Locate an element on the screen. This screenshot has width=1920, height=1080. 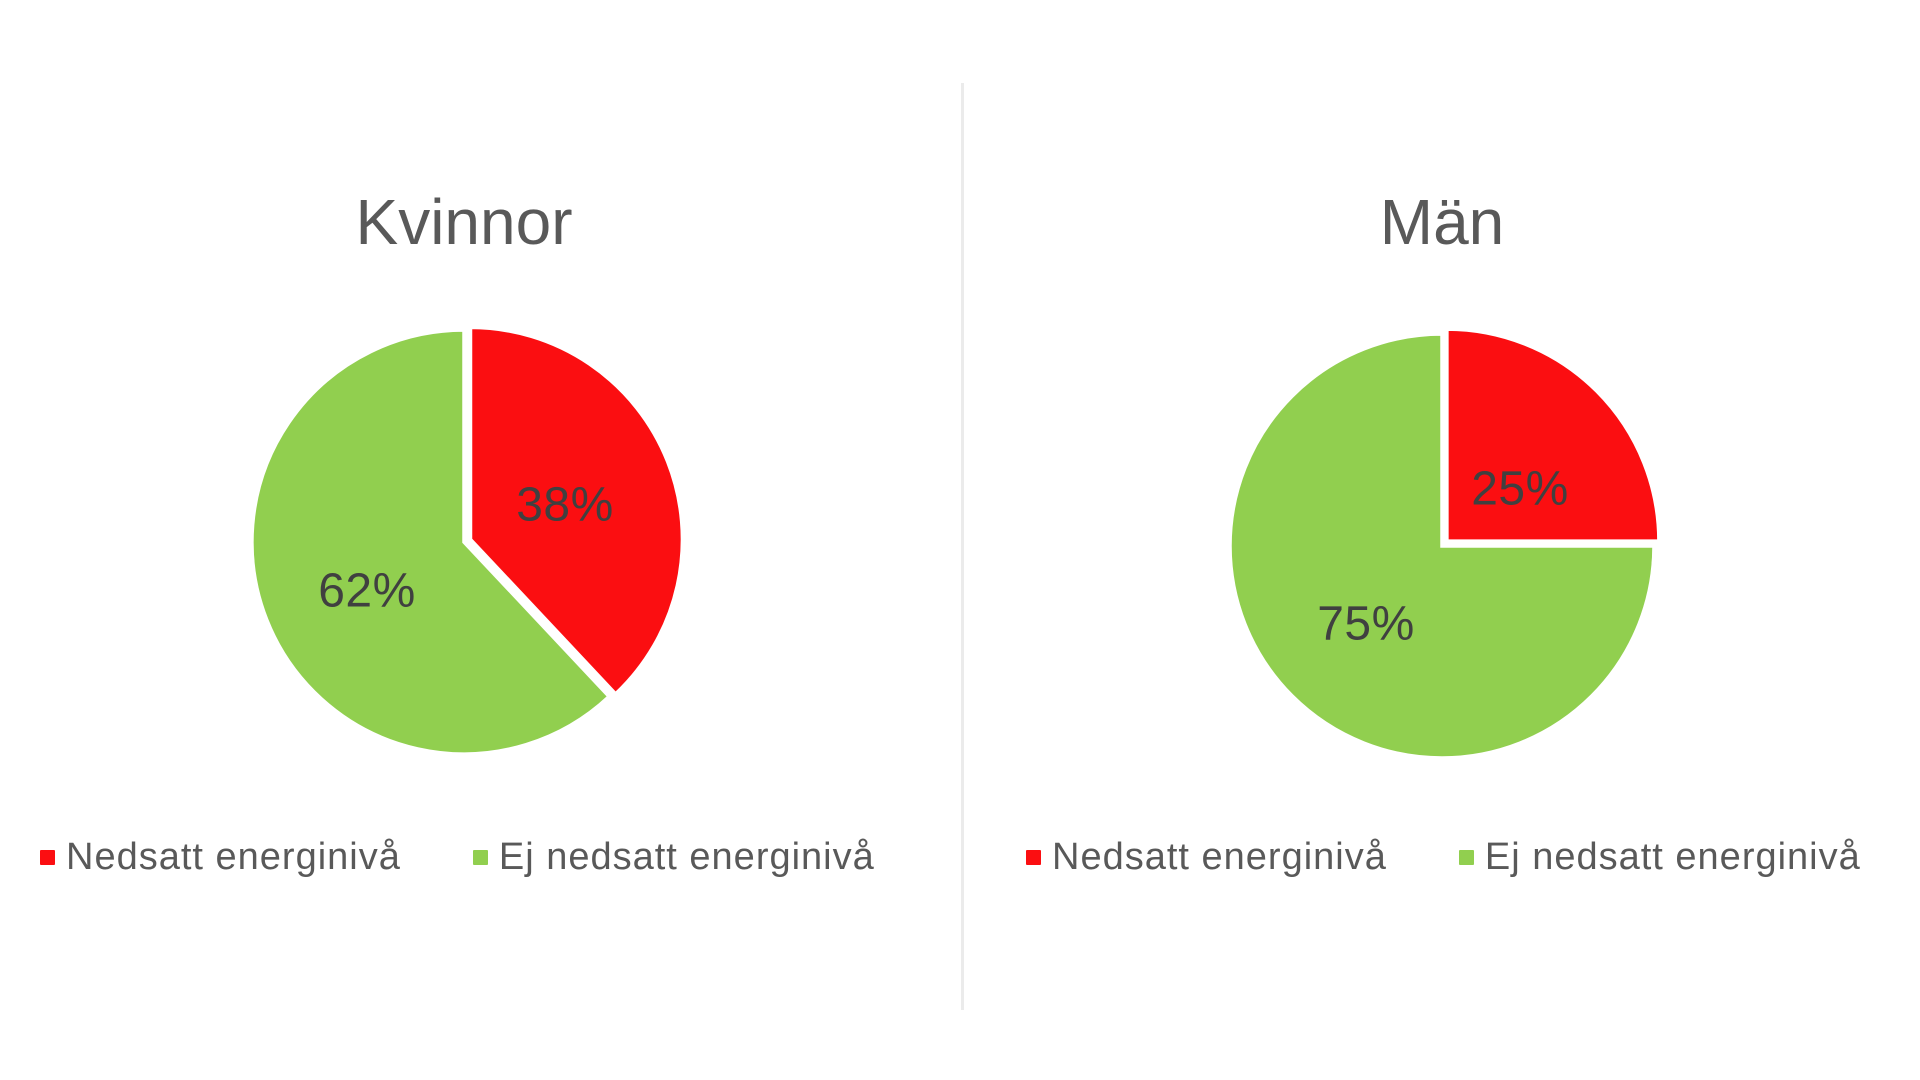
slice-label-ej-nedsatt: 62% is located at coordinates (367, 591).